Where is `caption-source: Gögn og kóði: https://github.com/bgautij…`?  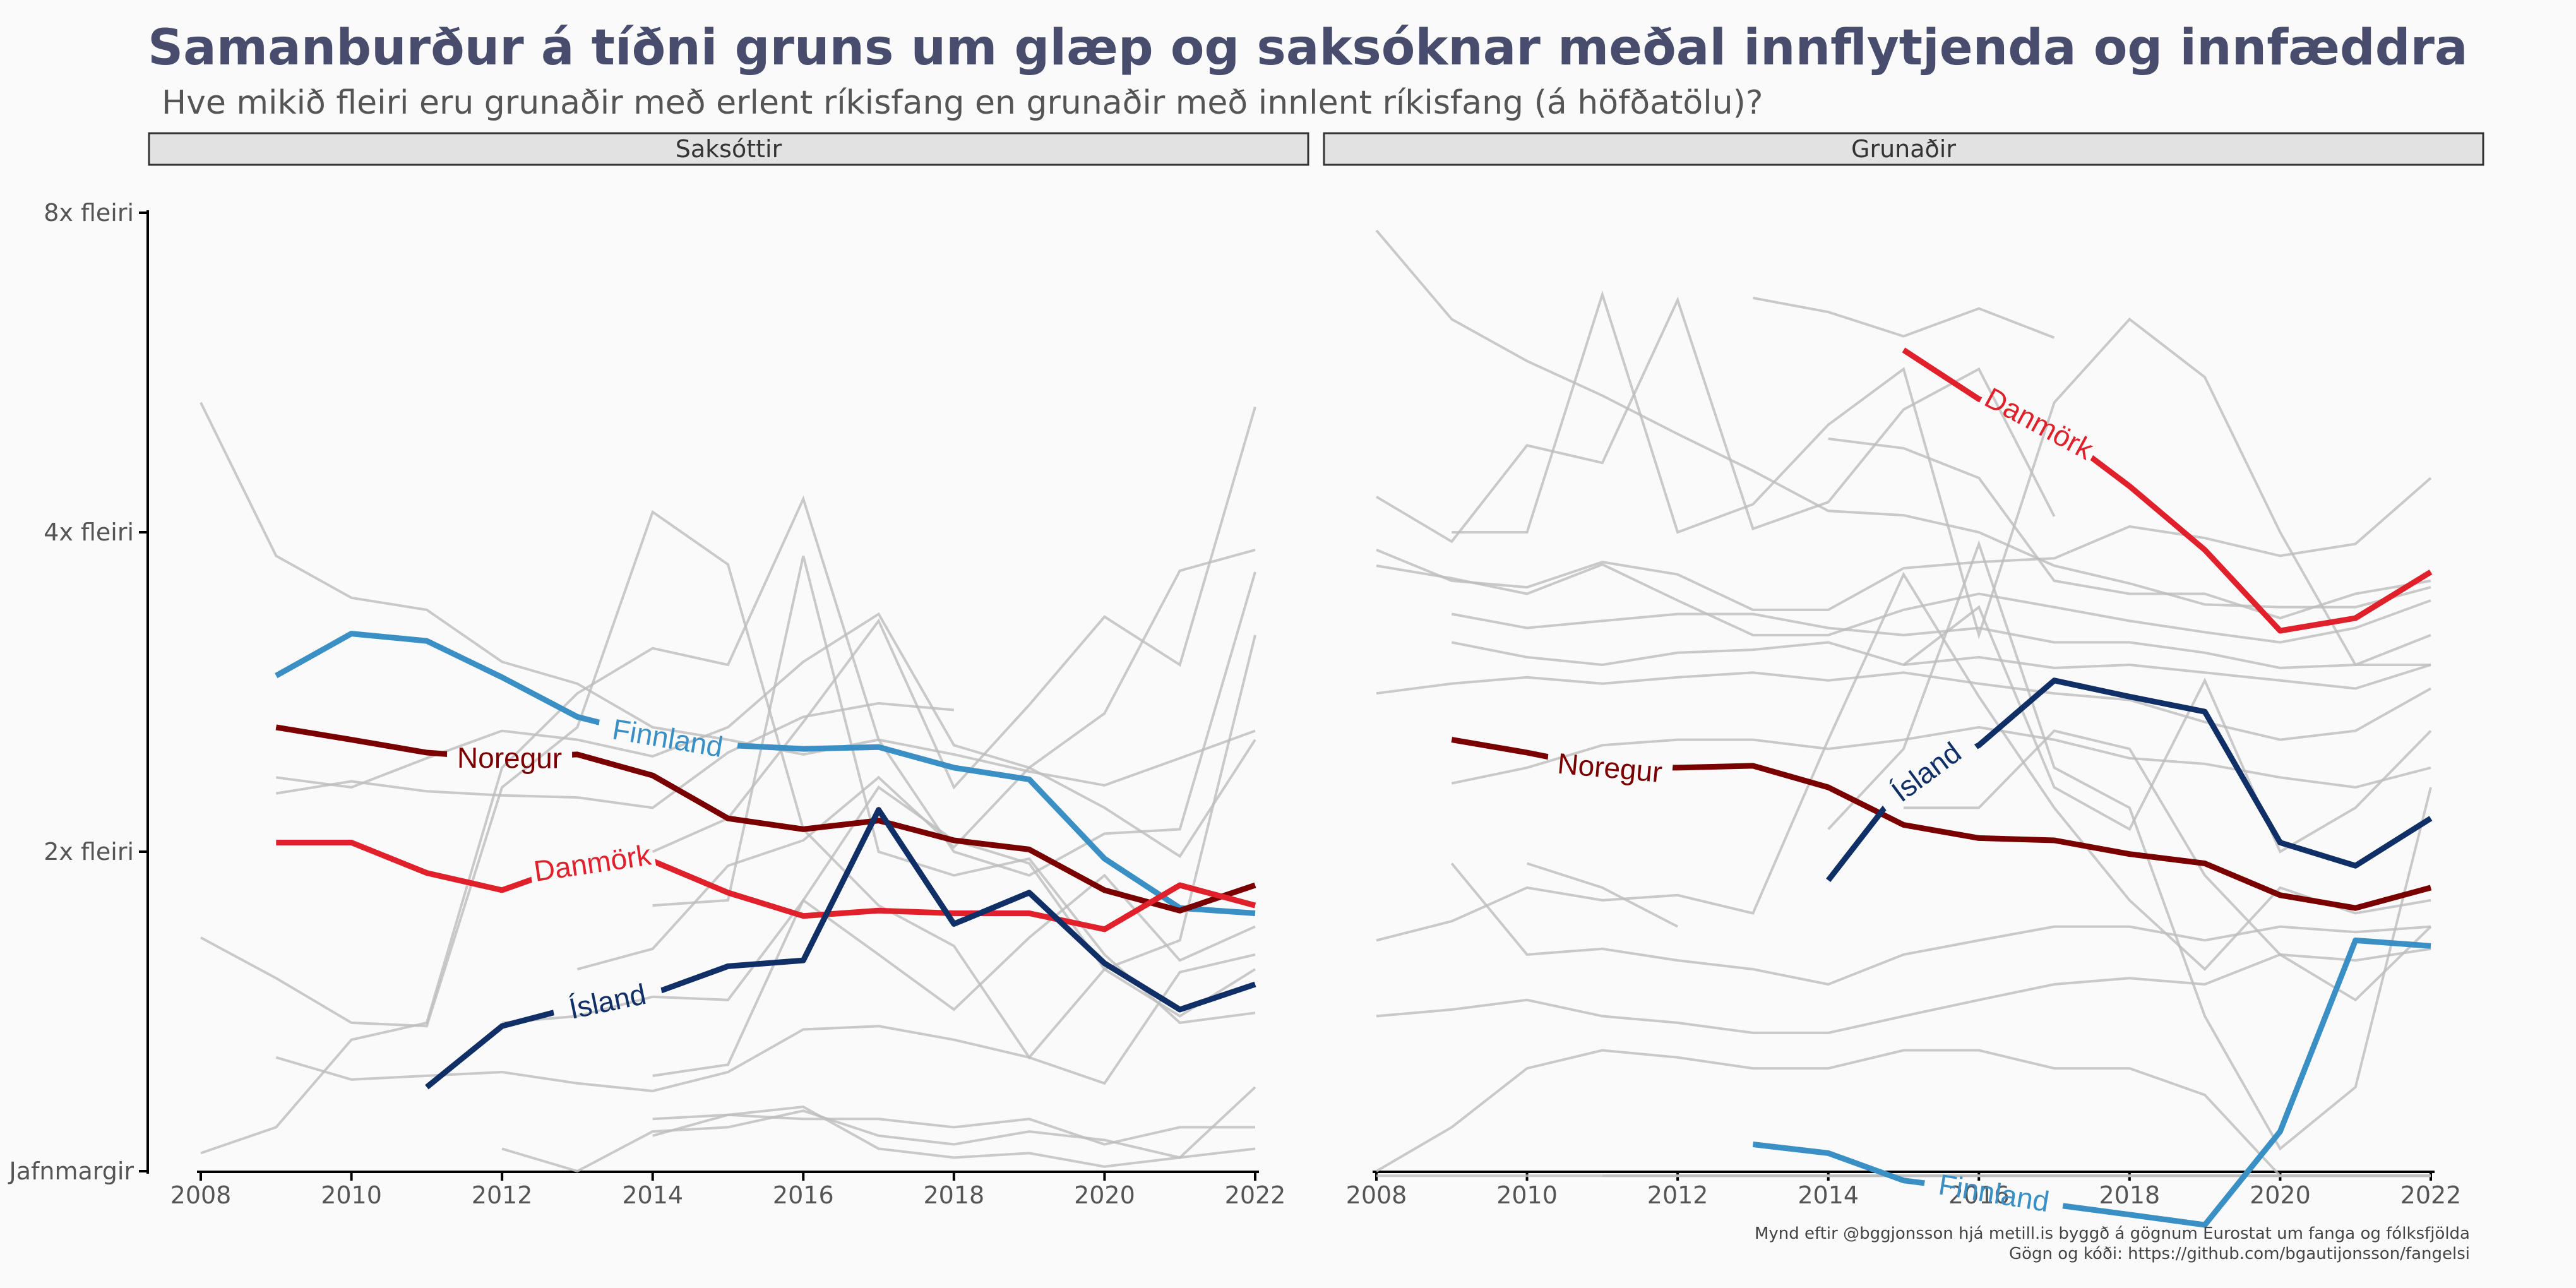
caption-source: Gögn og kóði: https://github.com/bgautij… is located at coordinates (2239, 1253).